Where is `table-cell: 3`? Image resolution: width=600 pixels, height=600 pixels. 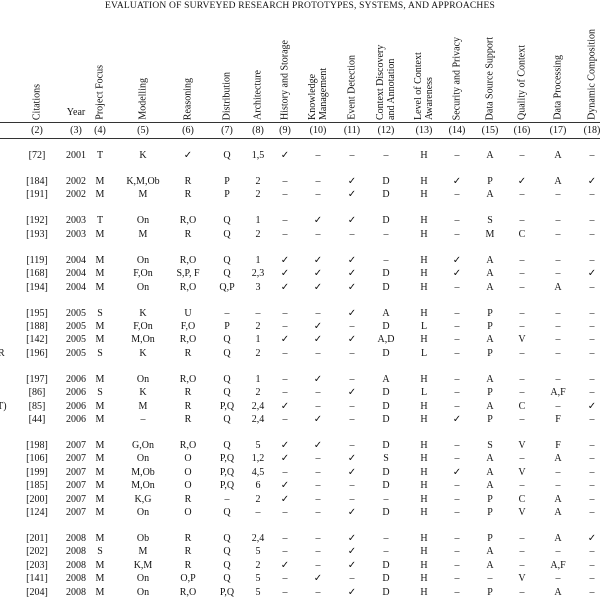 table-cell: 3 is located at coordinates (258, 287).